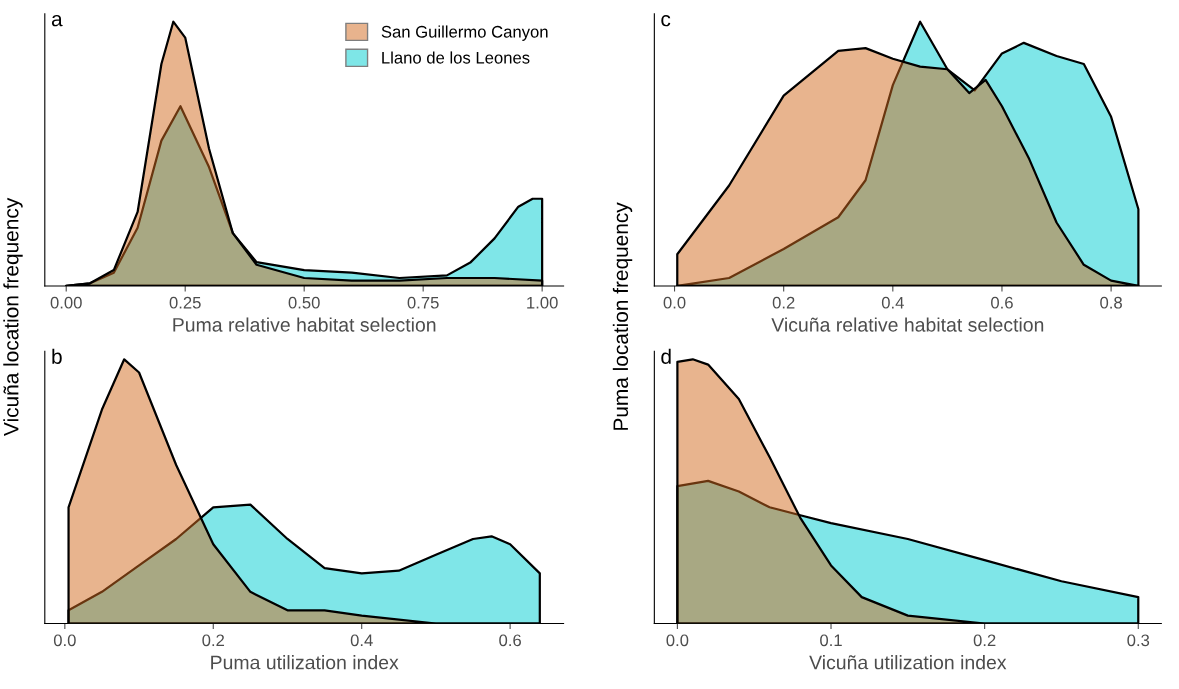 The image size is (1179, 689). I want to click on legend-label: Llano de los Leones, so click(456, 57).